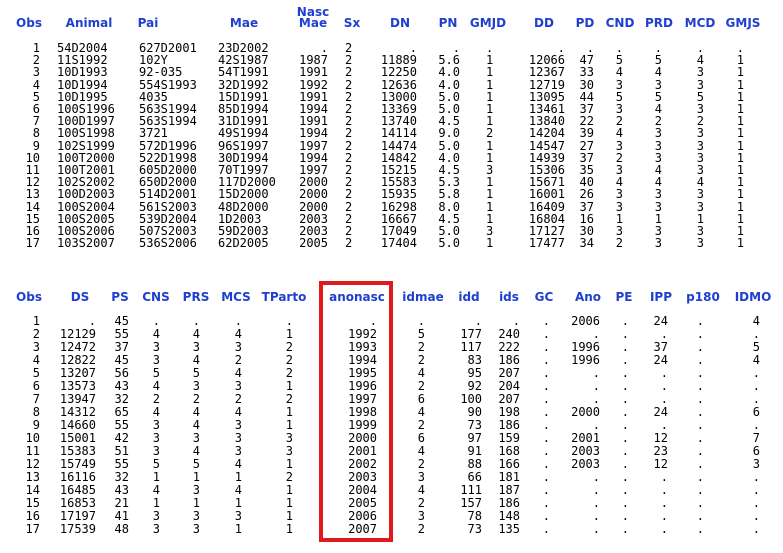 This screenshot has height=553, width=783. I want to click on table2-cell-ds: 17197, so click(77, 516).